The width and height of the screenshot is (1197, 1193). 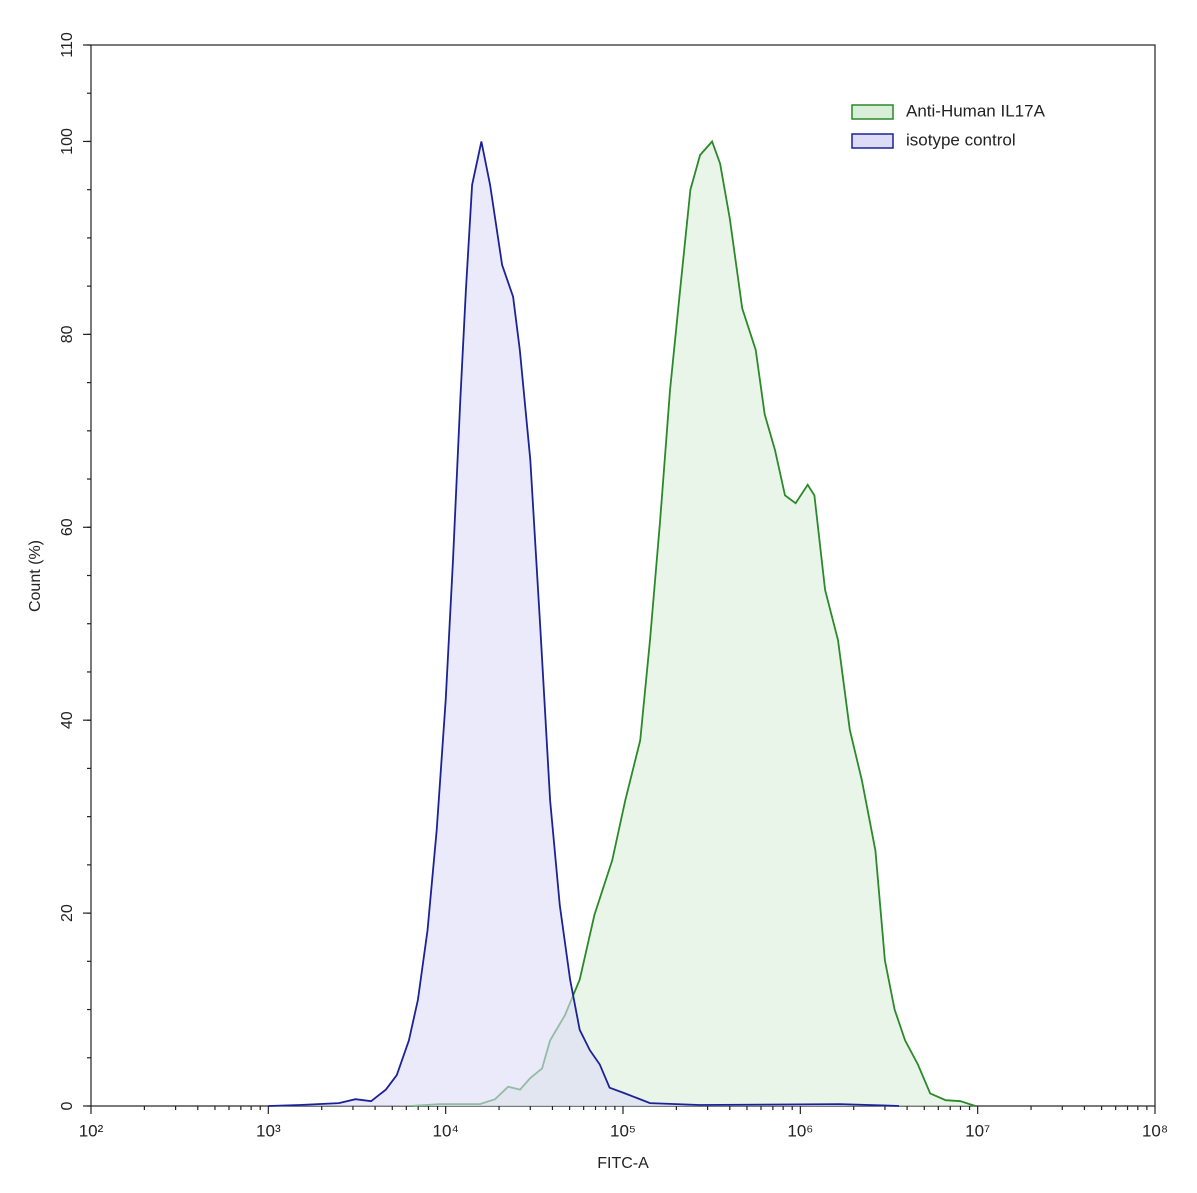 What do you see at coordinates (67, 334) in the screenshot?
I see `y-tick-label: 80` at bounding box center [67, 334].